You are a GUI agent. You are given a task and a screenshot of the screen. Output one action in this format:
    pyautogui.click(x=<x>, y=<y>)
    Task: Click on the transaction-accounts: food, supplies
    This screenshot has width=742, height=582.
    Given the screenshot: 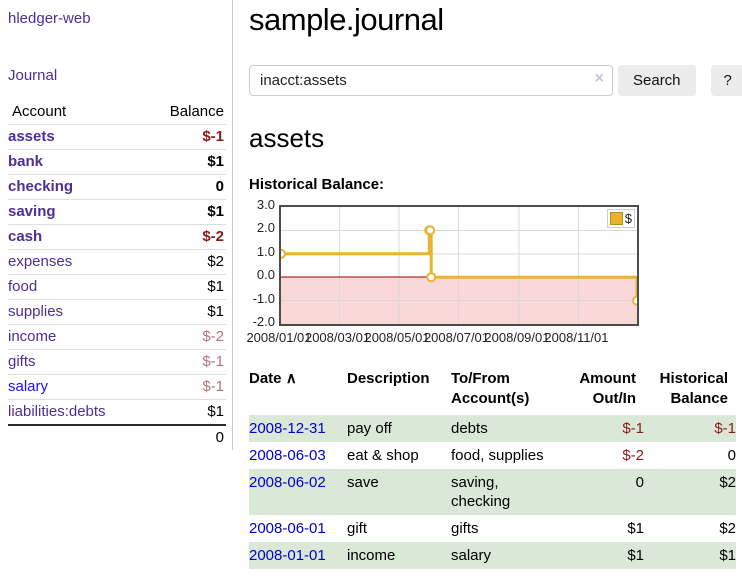 What is the action you would take?
    pyautogui.click(x=497, y=455)
    